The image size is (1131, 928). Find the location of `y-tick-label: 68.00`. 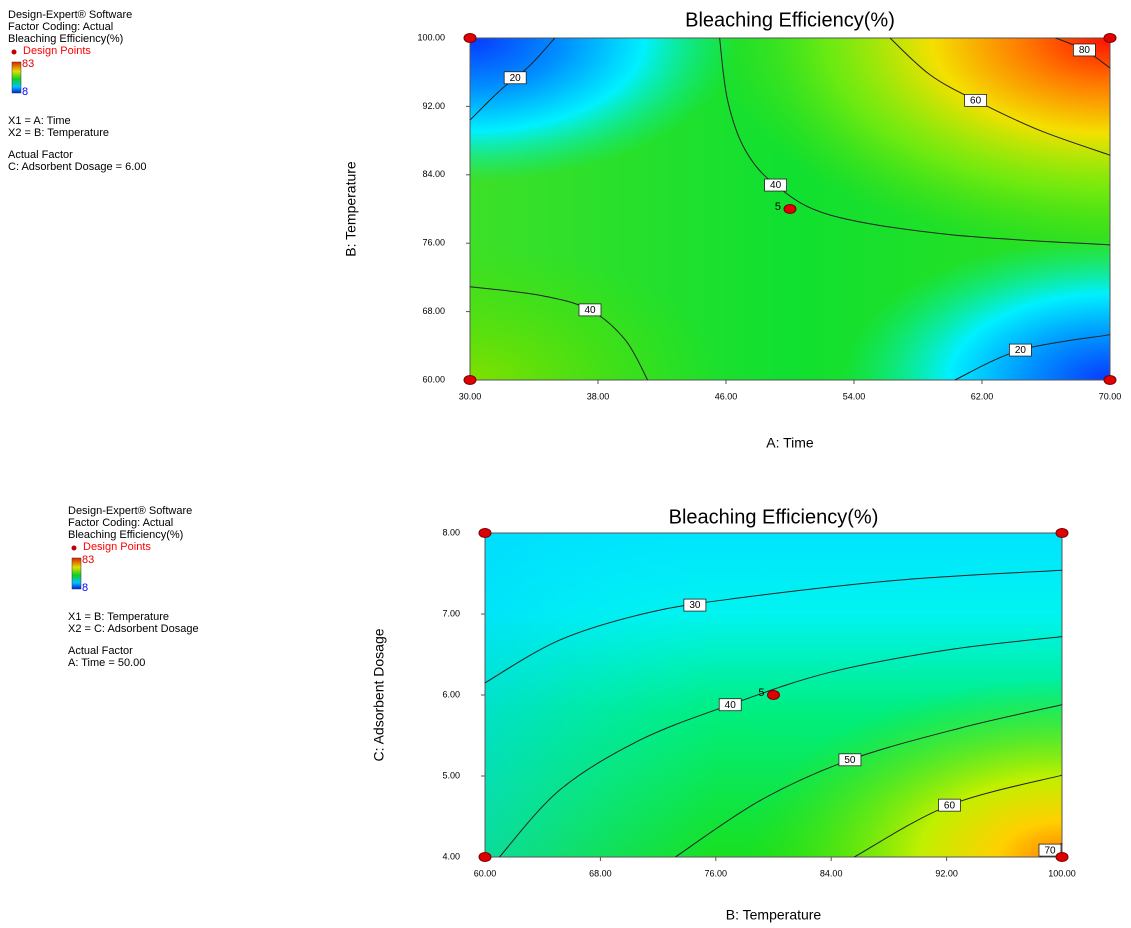

y-tick-label: 68.00 is located at coordinates (433, 311).